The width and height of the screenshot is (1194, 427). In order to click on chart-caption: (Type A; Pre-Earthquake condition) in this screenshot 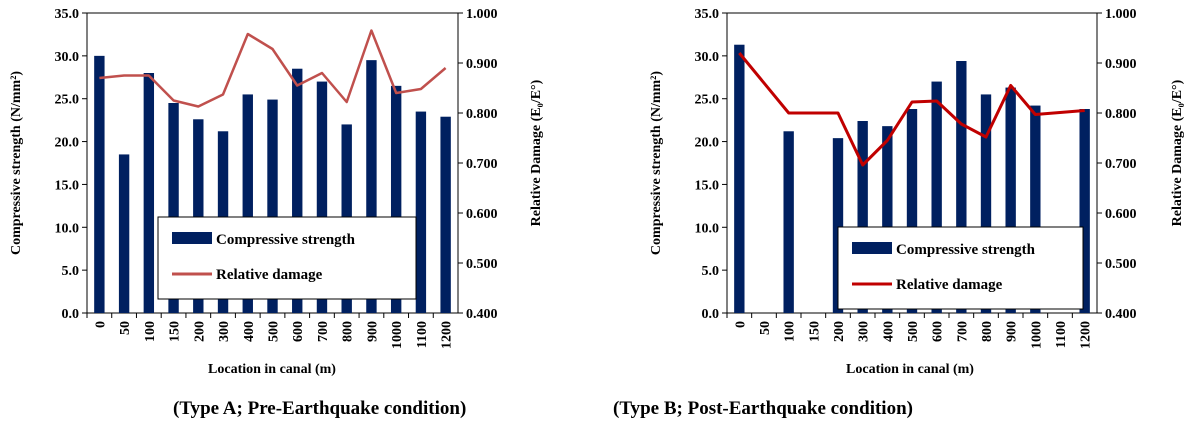, I will do `click(319, 408)`.